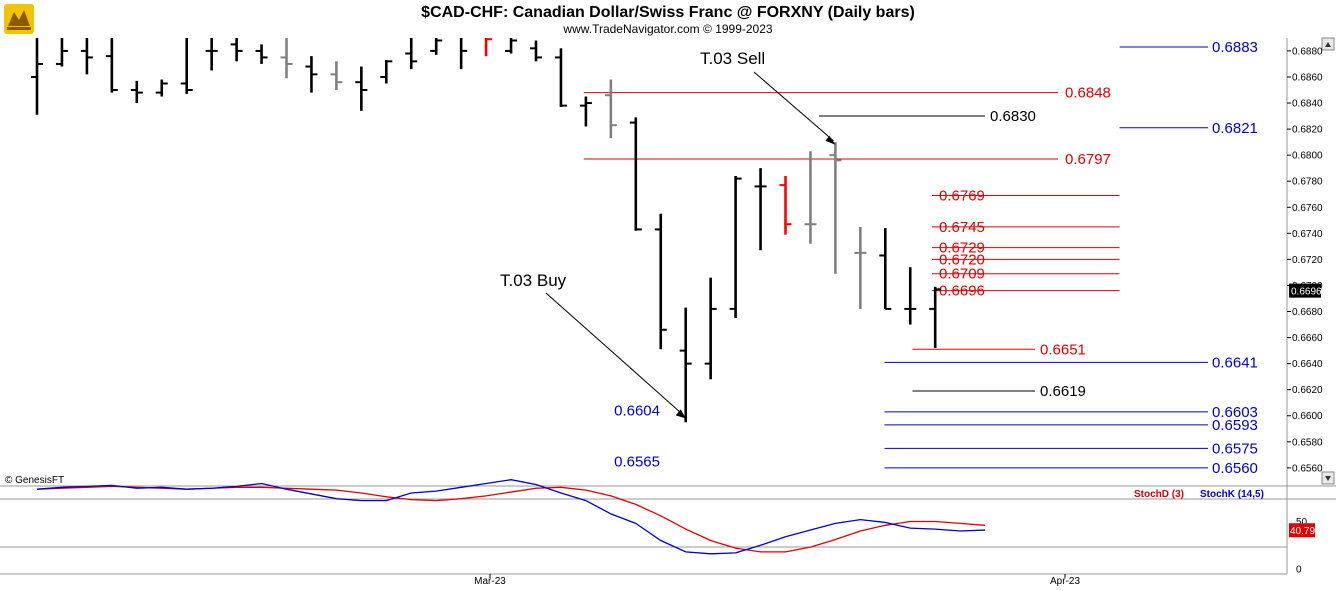 The image size is (1336, 591). What do you see at coordinates (793, 106) in the screenshot?
I see `annotation-sell-arrow` at bounding box center [793, 106].